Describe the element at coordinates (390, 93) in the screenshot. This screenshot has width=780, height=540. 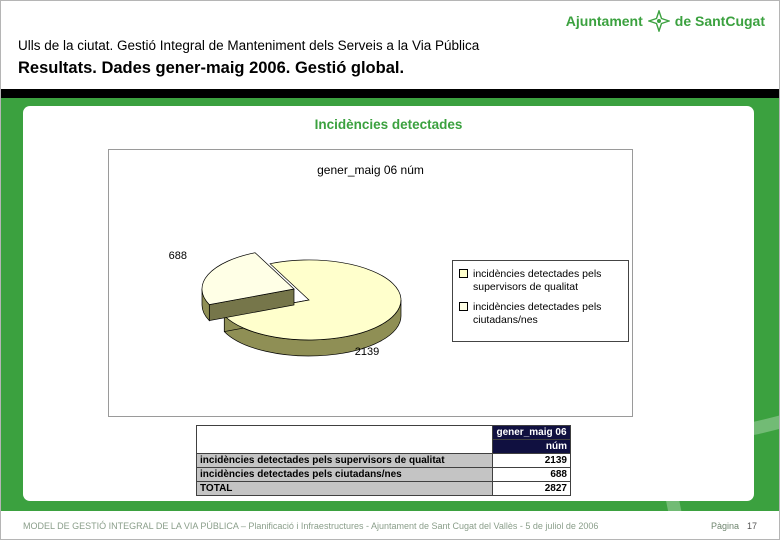
I see `header-divider-bar` at that location.